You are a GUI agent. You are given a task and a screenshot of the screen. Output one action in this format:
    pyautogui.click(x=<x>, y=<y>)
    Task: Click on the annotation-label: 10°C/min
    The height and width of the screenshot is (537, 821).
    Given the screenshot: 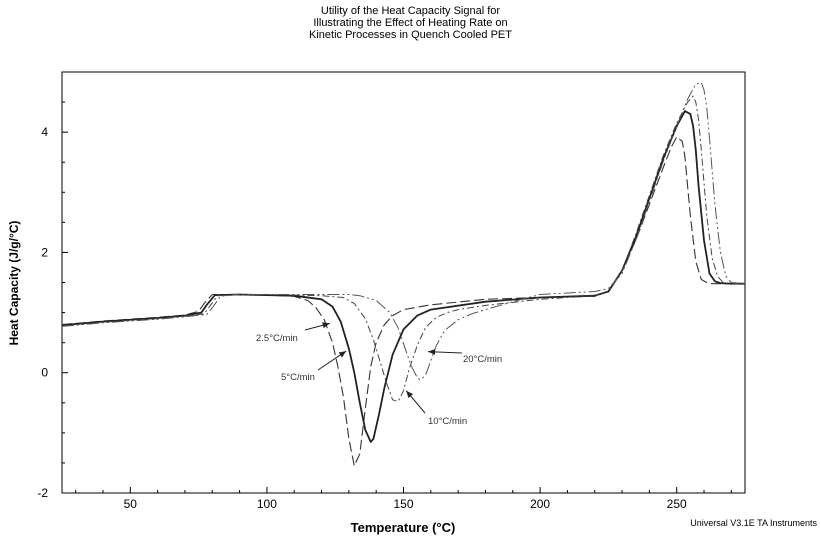 What is the action you would take?
    pyautogui.click(x=447, y=421)
    